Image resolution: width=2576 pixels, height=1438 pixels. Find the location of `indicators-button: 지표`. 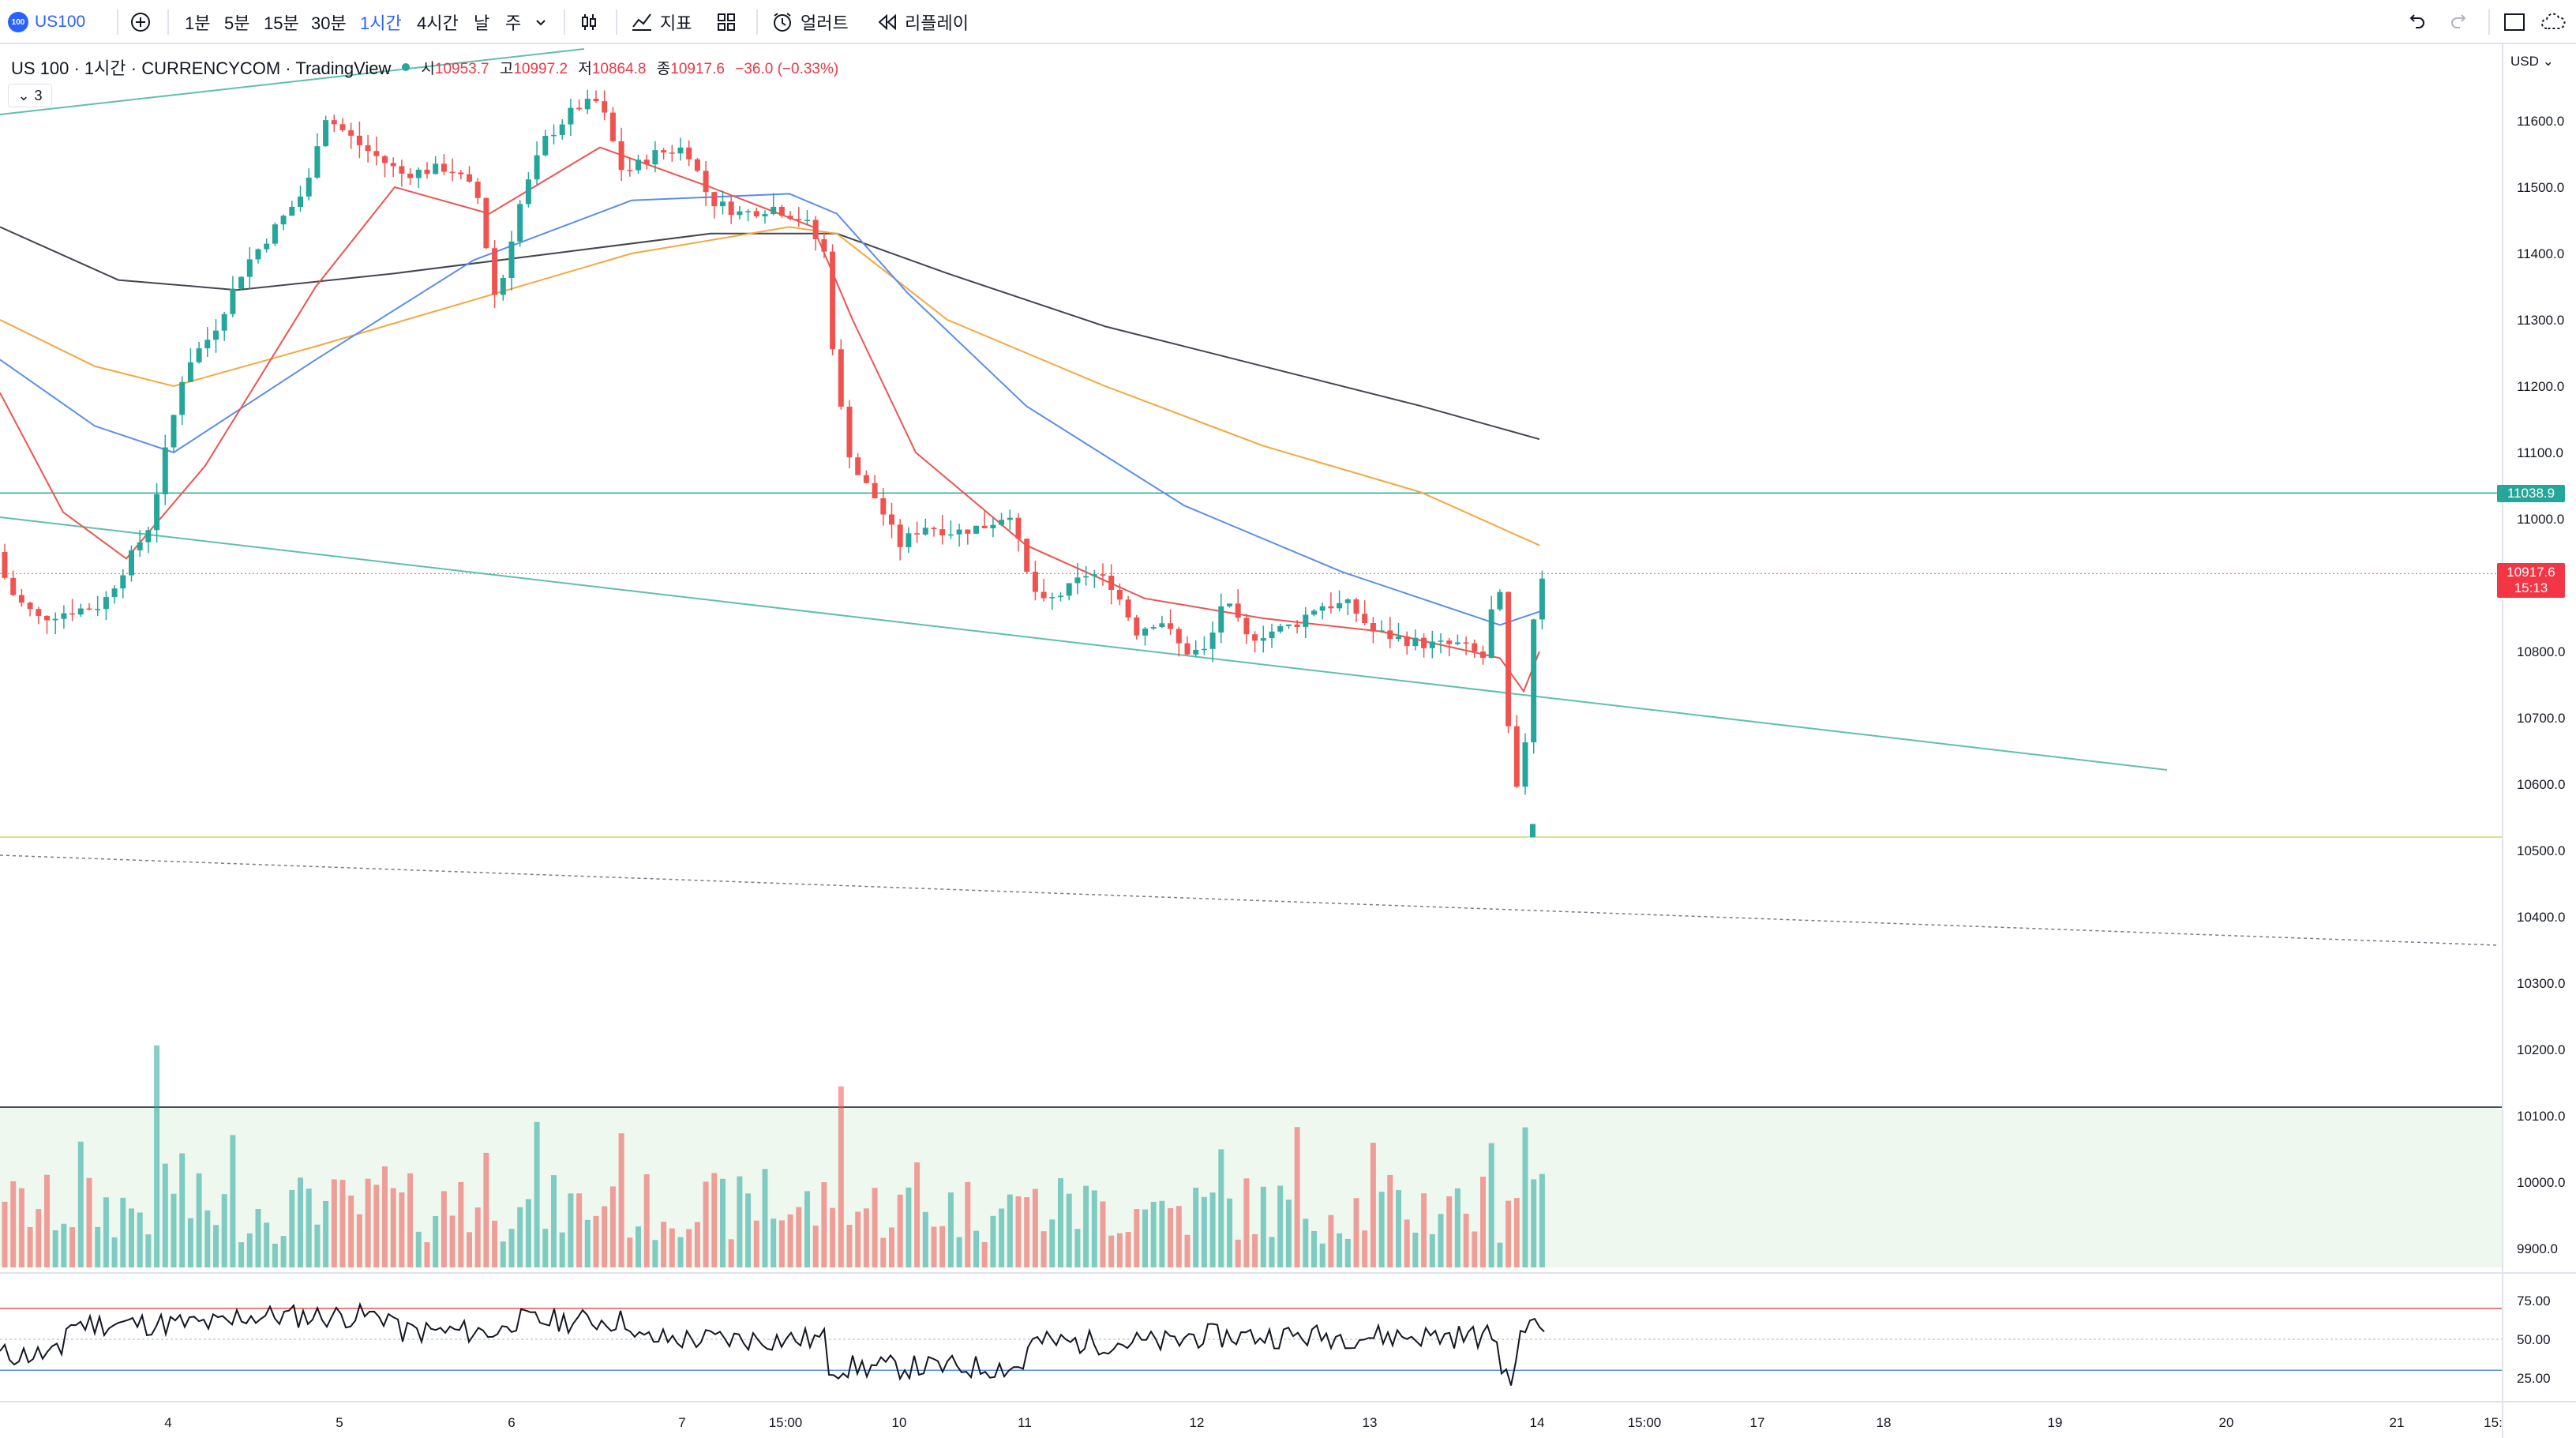

indicators-button: 지표 is located at coordinates (661, 22).